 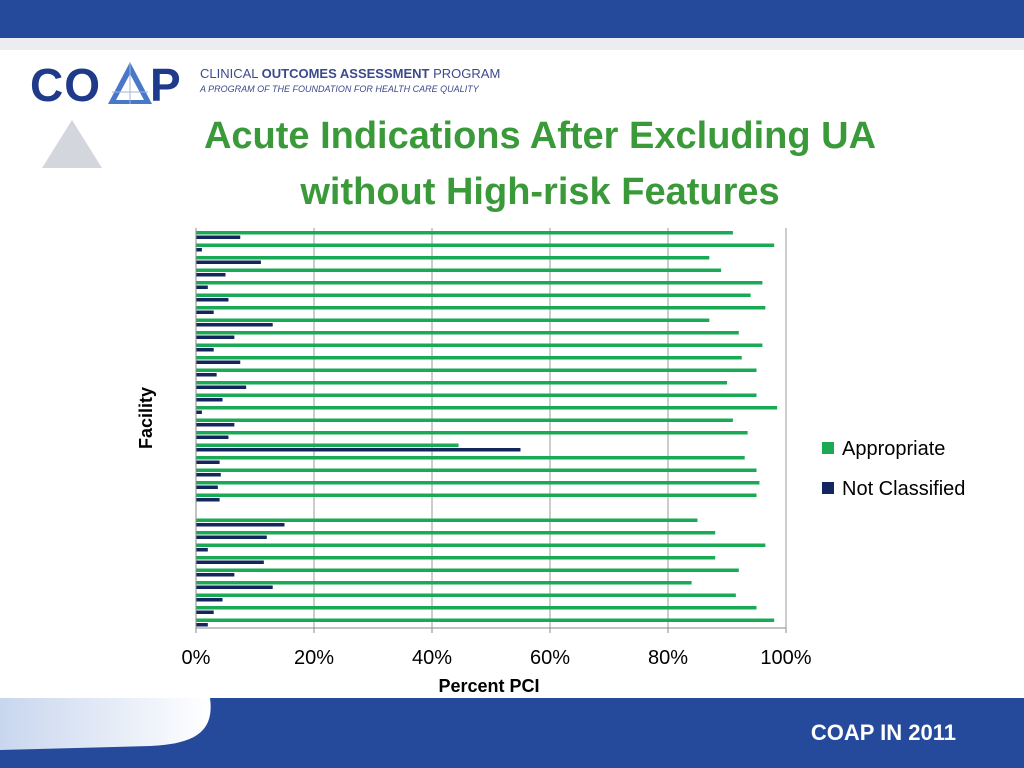 I want to click on x-tick-label: 20%, so click(x=314, y=658).